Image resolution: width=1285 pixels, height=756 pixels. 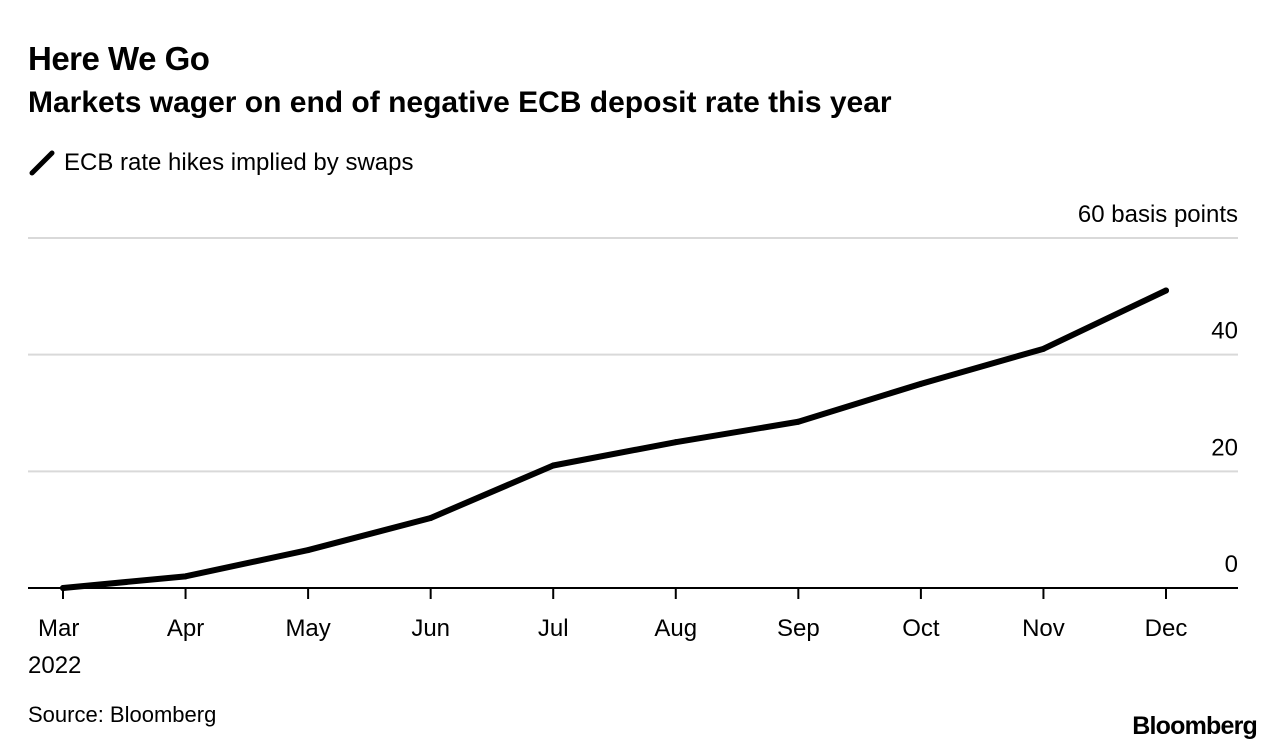 I want to click on bloomberg-logo: Bloomberg, so click(x=1195, y=726).